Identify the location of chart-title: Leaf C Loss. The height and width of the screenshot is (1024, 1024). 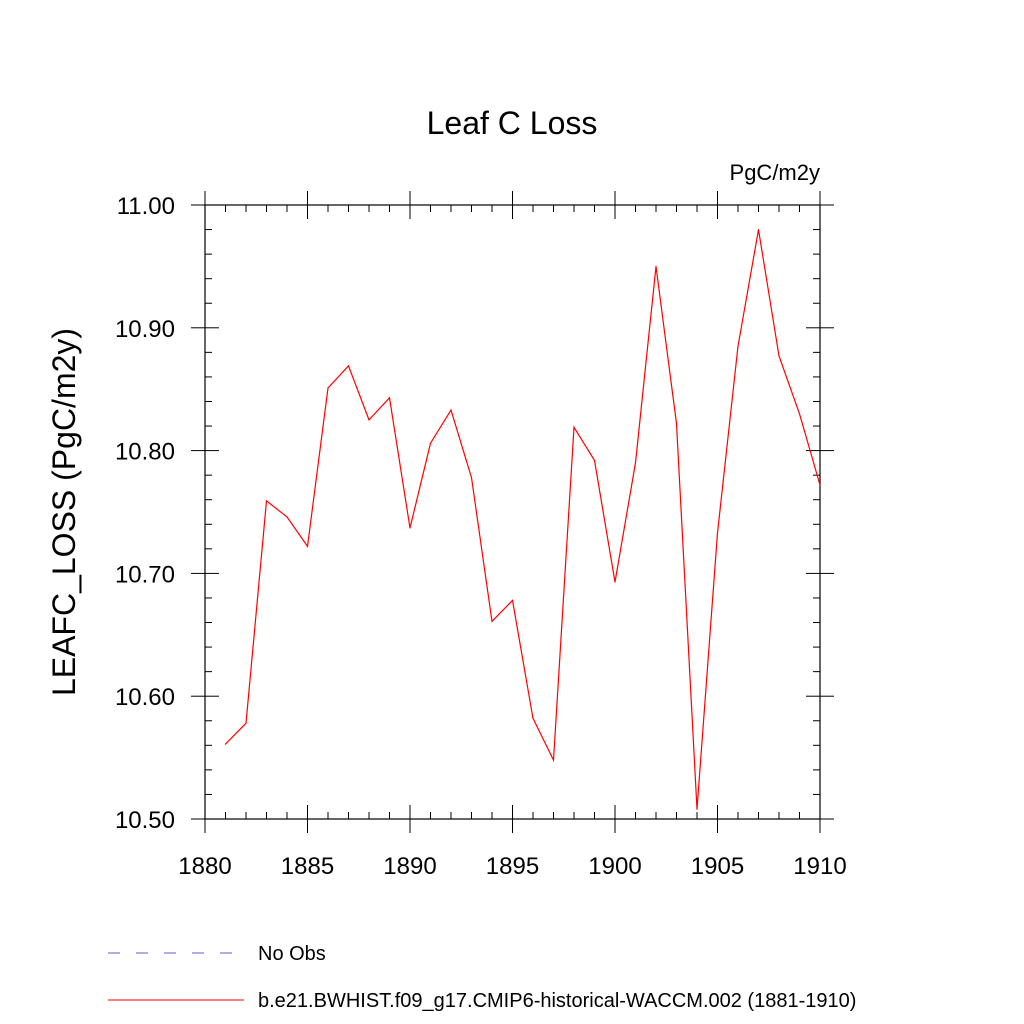
(512, 123).